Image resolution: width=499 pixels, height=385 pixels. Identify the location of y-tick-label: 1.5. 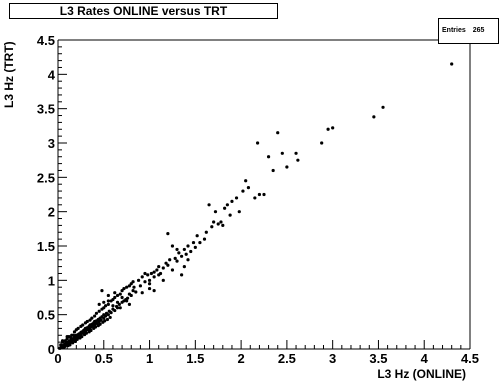
(46, 246).